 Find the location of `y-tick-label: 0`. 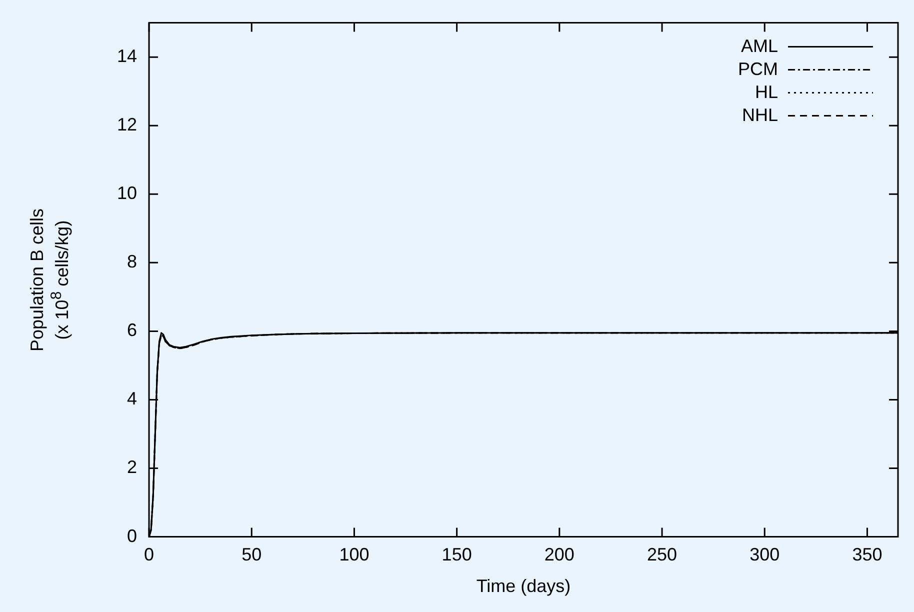

y-tick-label: 0 is located at coordinates (132, 536).